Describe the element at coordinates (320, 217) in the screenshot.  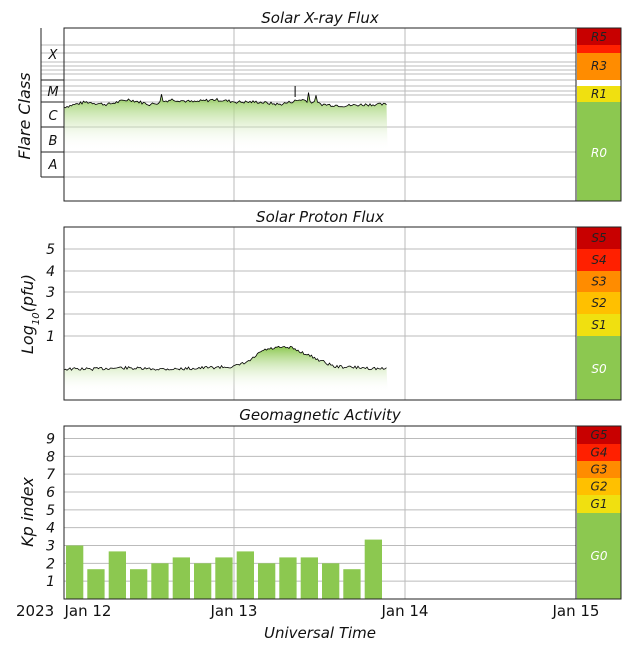
I see `proton-title: Solar Proton Flux` at that location.